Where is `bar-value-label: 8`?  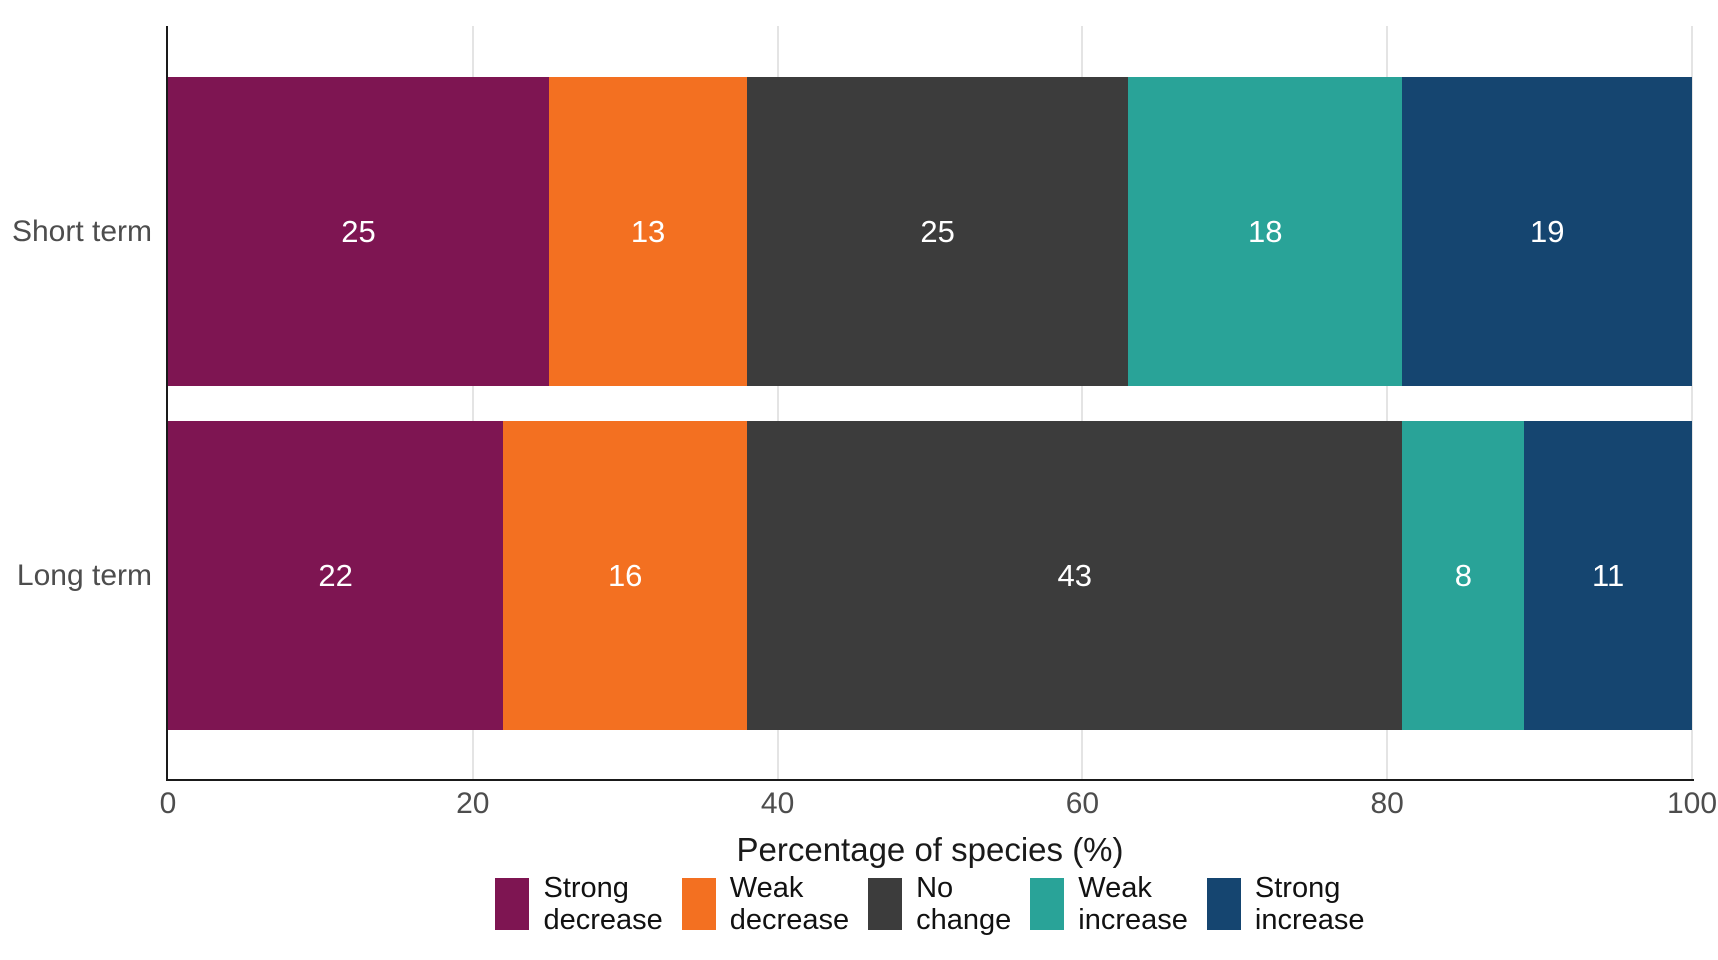 bar-value-label: 8 is located at coordinates (1463, 575).